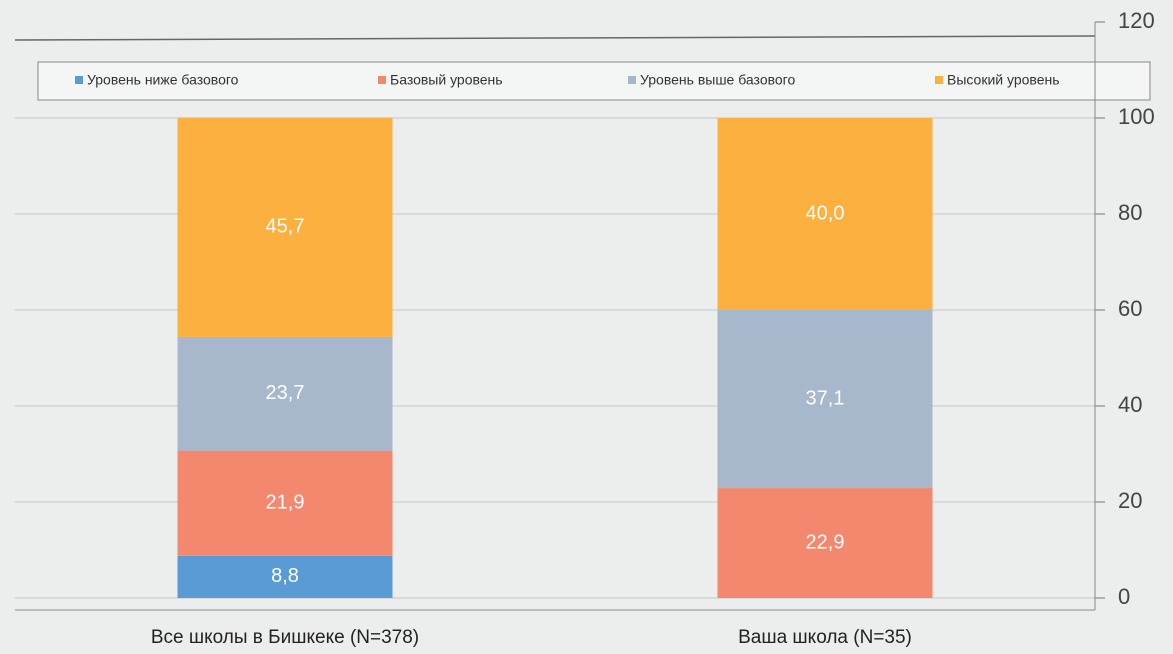  I want to click on data-label: 23,7, so click(285, 393).